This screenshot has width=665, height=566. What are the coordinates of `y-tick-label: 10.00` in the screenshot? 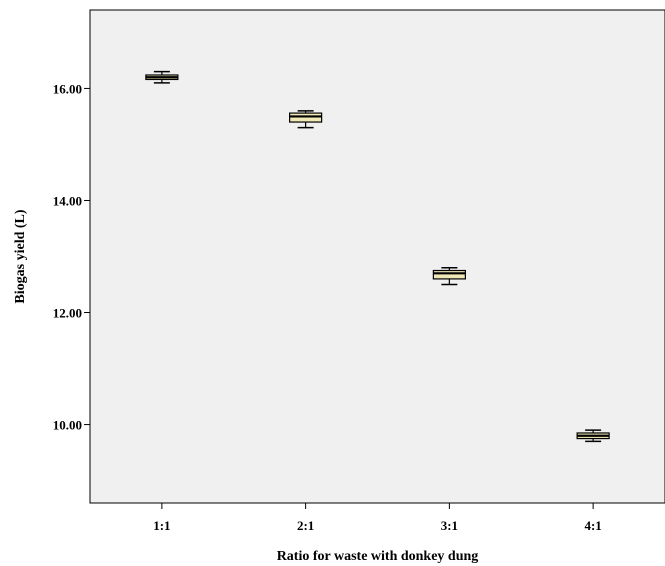 It's located at (67, 425).